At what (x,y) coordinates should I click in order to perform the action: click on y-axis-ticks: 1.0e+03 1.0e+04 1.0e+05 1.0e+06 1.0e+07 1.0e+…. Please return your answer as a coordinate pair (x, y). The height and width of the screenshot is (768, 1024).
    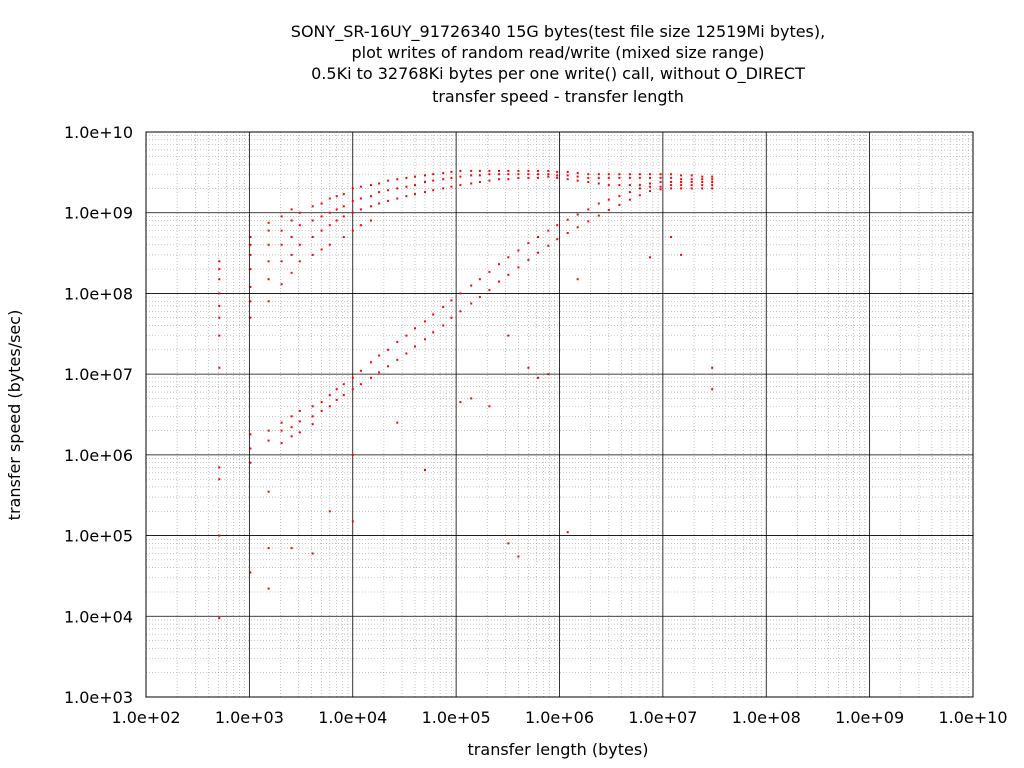
    Looking at the image, I should click on (98, 415).